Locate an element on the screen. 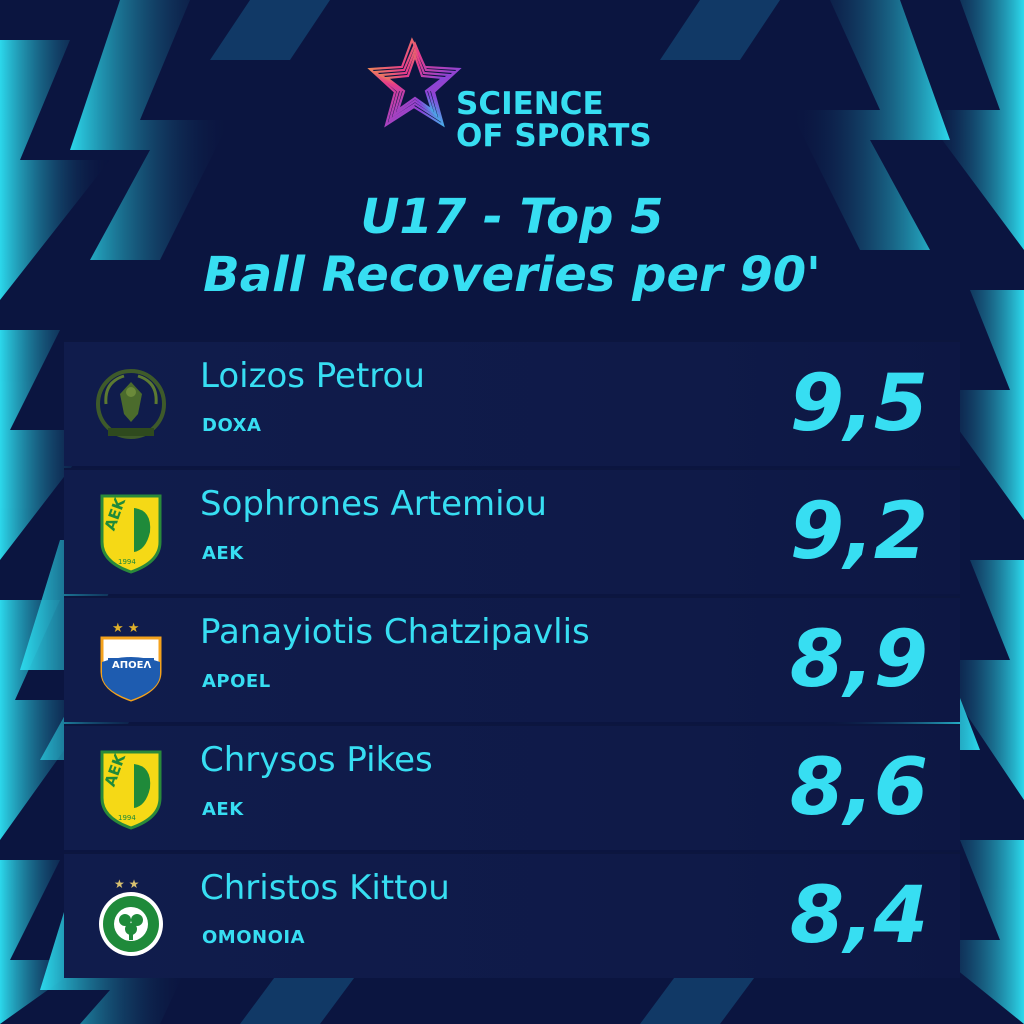 The width and height of the screenshot is (1024, 1024). science-of-sports-logo: SCIENCE OF SPORTS is located at coordinates (515, 101).